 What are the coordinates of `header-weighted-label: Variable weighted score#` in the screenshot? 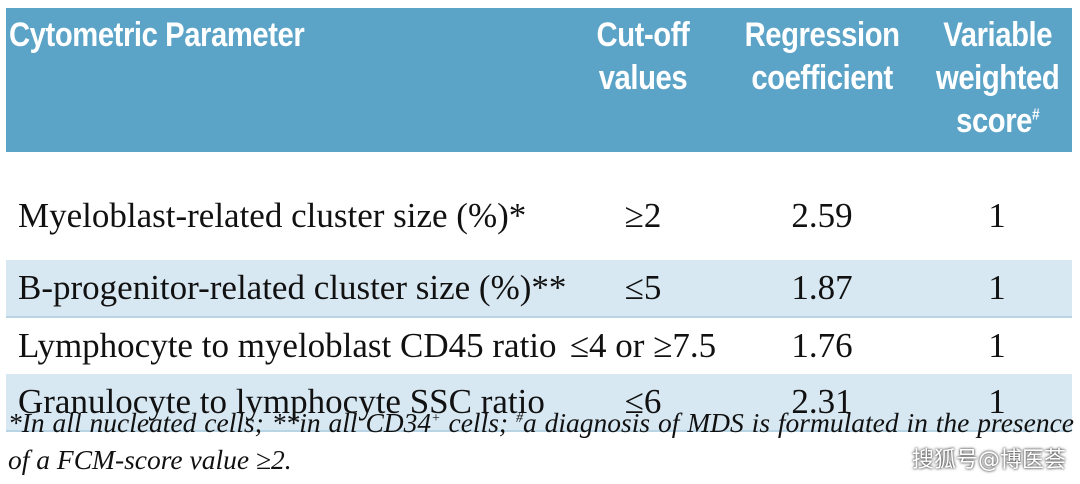 It's located at (998, 78).